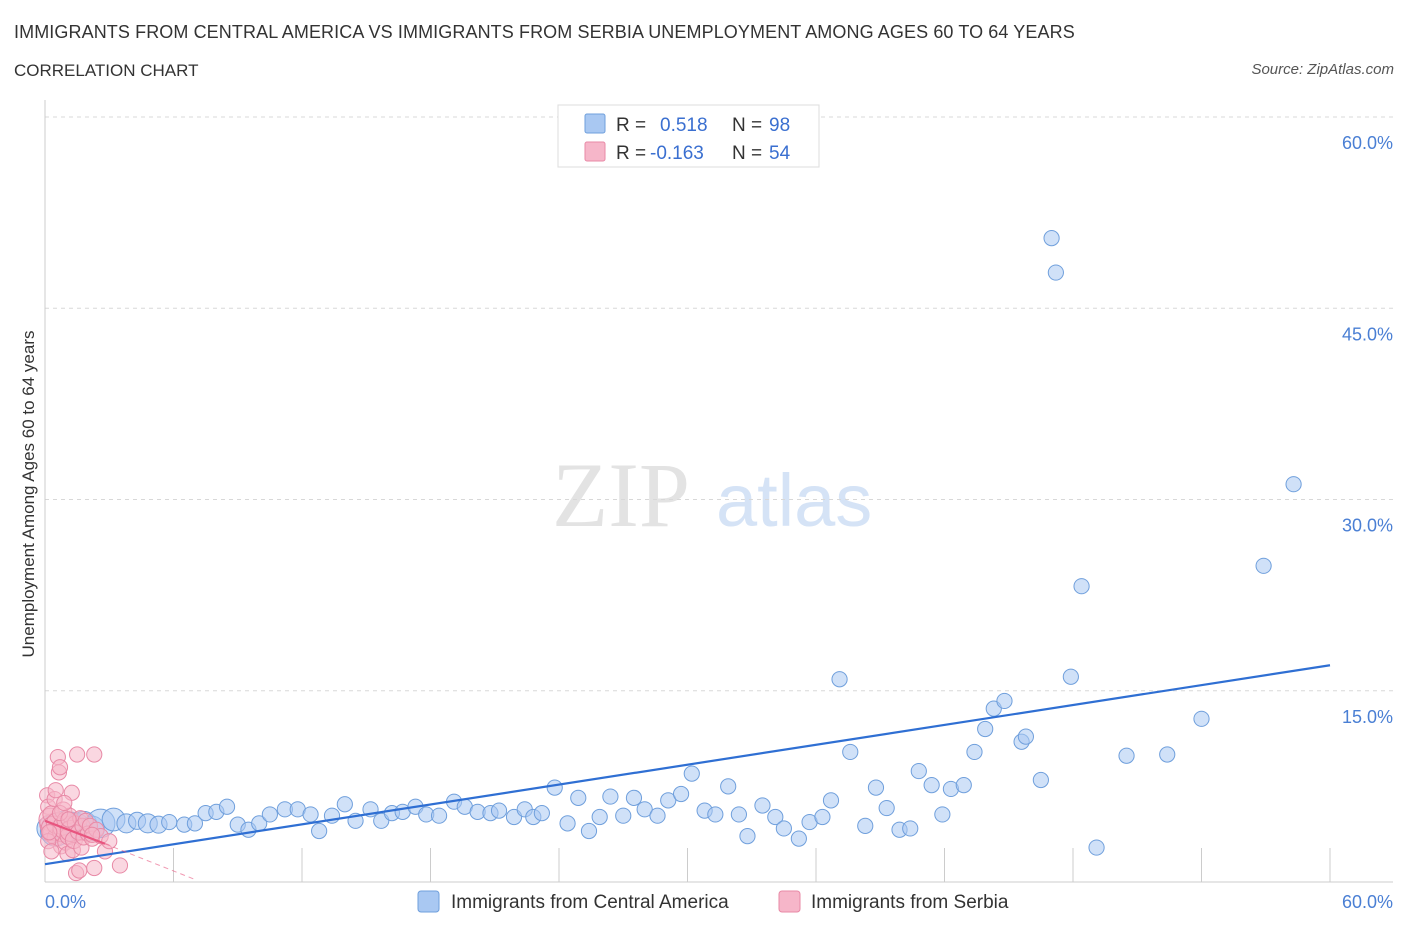 The height and width of the screenshot is (930, 1406). What do you see at coordinates (1367, 902) in the screenshot?
I see `x-tick-label-max: 60.0%` at bounding box center [1367, 902].